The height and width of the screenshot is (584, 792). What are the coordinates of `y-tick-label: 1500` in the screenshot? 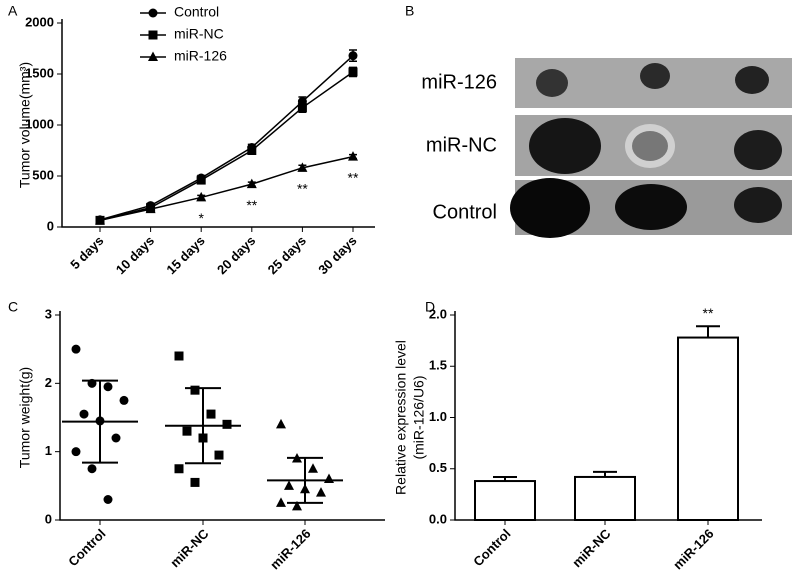 It's located at (39, 72).